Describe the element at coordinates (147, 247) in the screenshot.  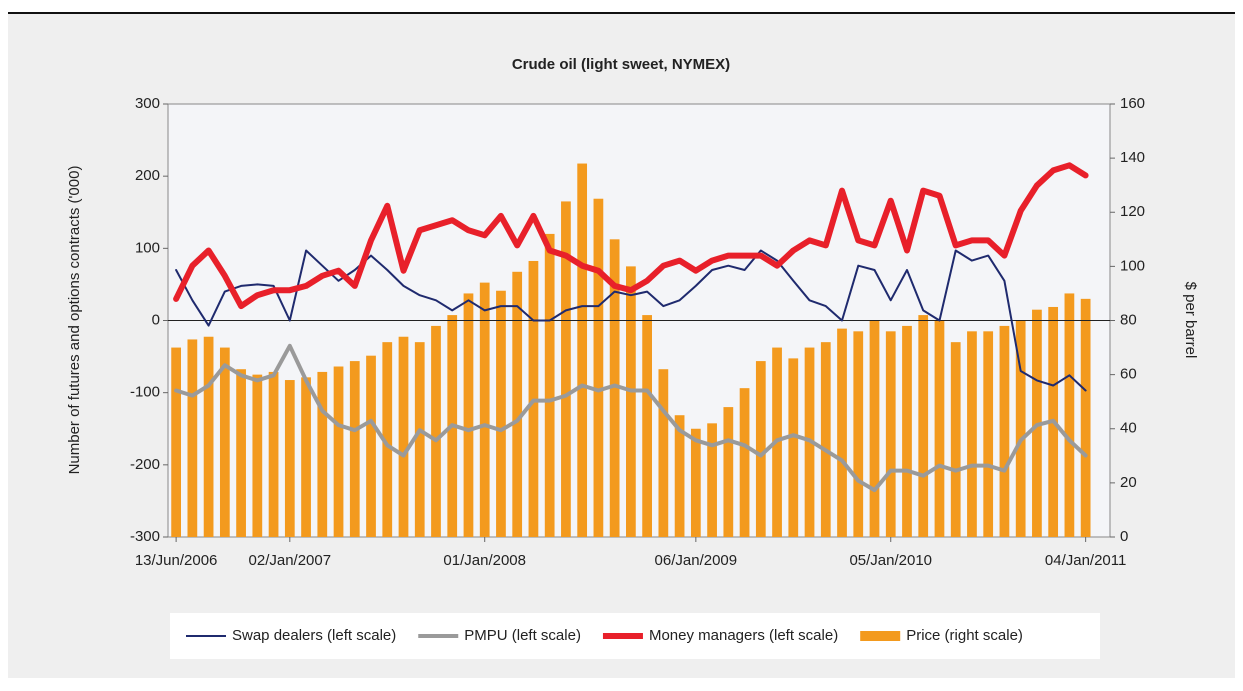
I see `y-tick-label: 100` at that location.